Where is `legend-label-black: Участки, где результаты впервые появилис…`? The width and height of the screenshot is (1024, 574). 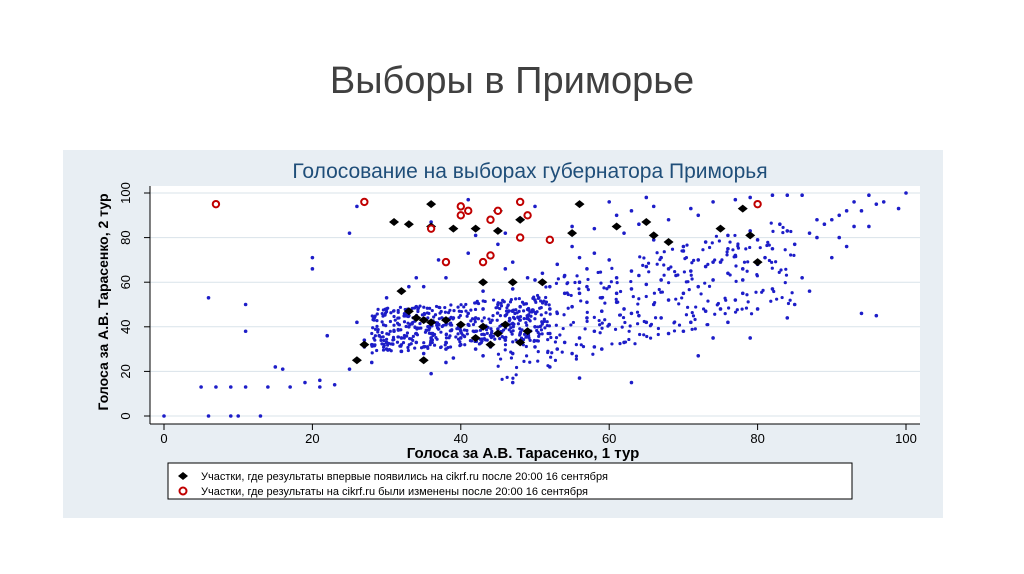 legend-label-black: Участки, где результаты впервые появилис… is located at coordinates (404, 477).